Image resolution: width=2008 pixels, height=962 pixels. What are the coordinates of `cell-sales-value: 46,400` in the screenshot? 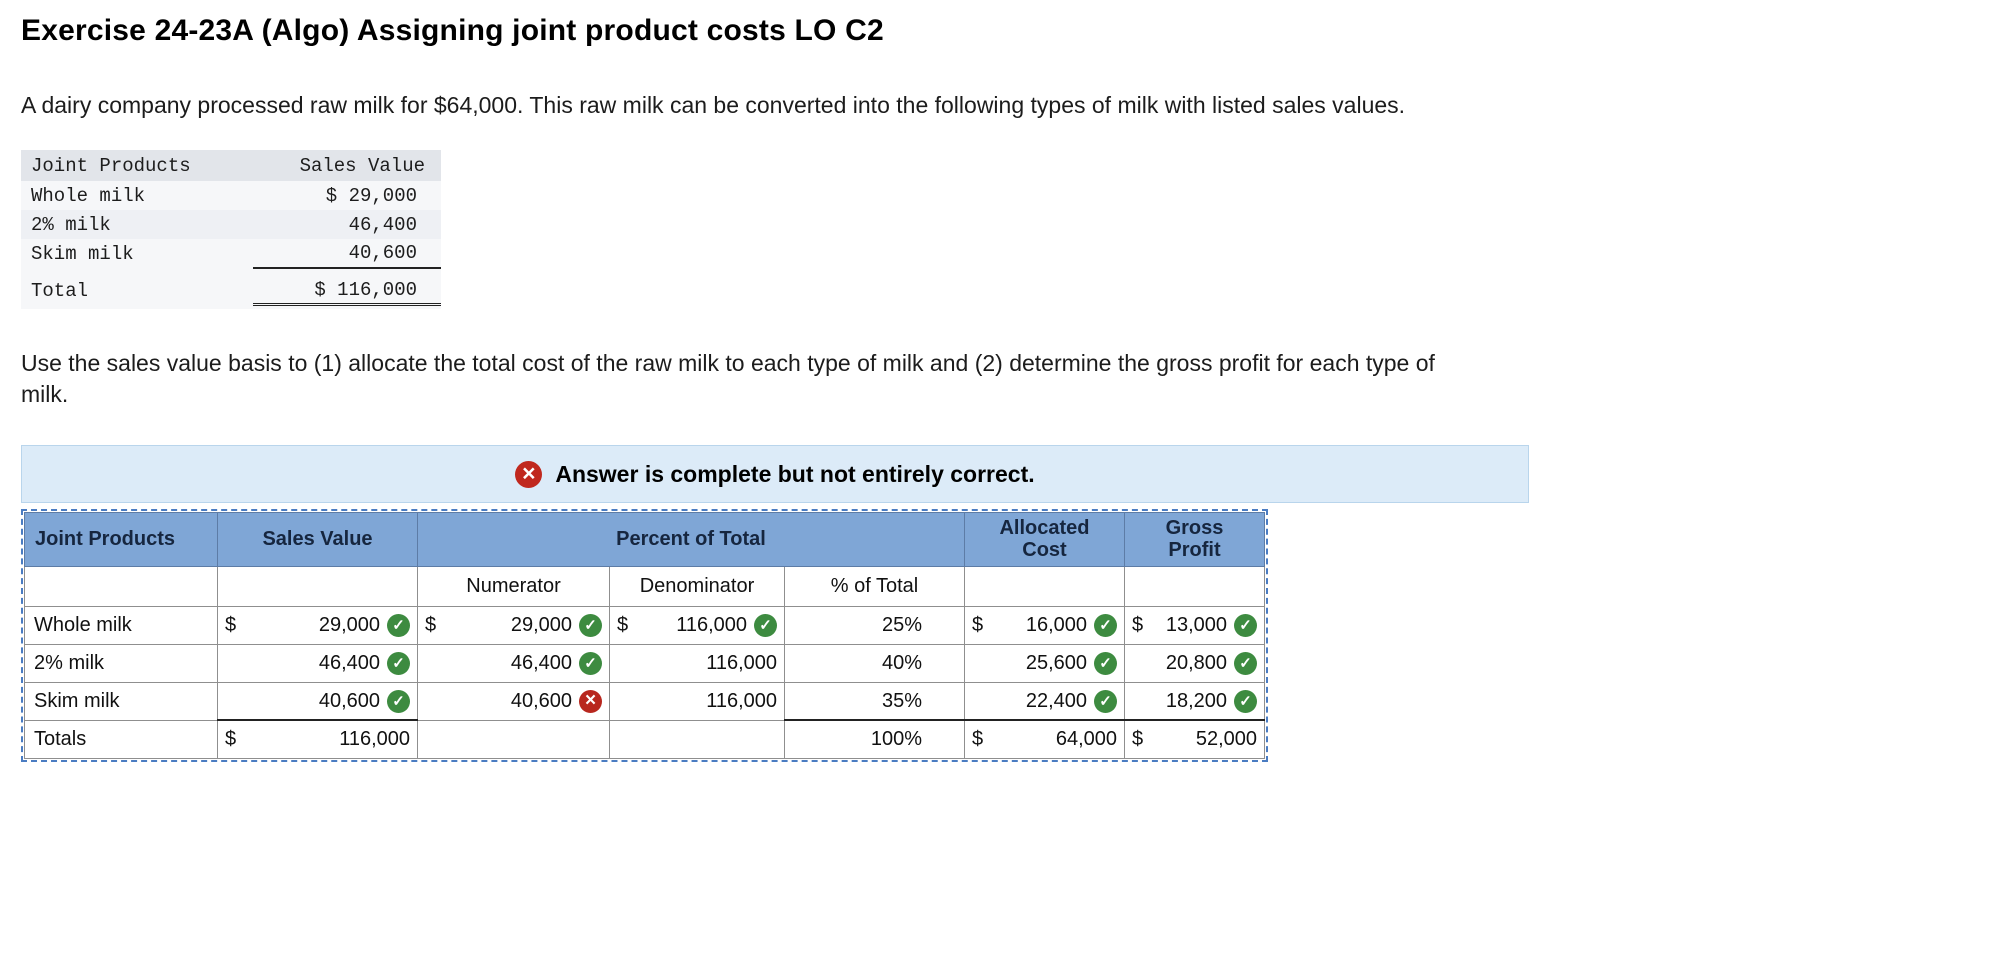 It's located at (317, 663).